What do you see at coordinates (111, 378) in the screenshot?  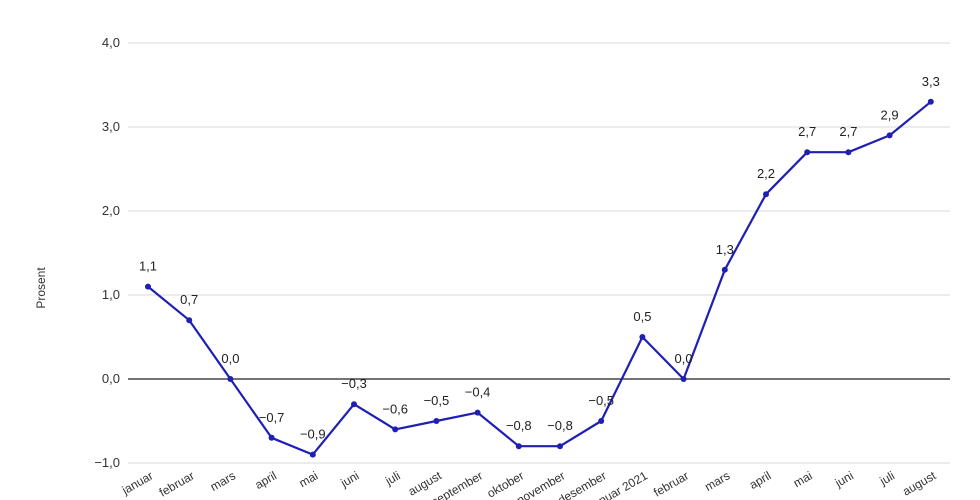 I see `y-tick-label: 0,0` at bounding box center [111, 378].